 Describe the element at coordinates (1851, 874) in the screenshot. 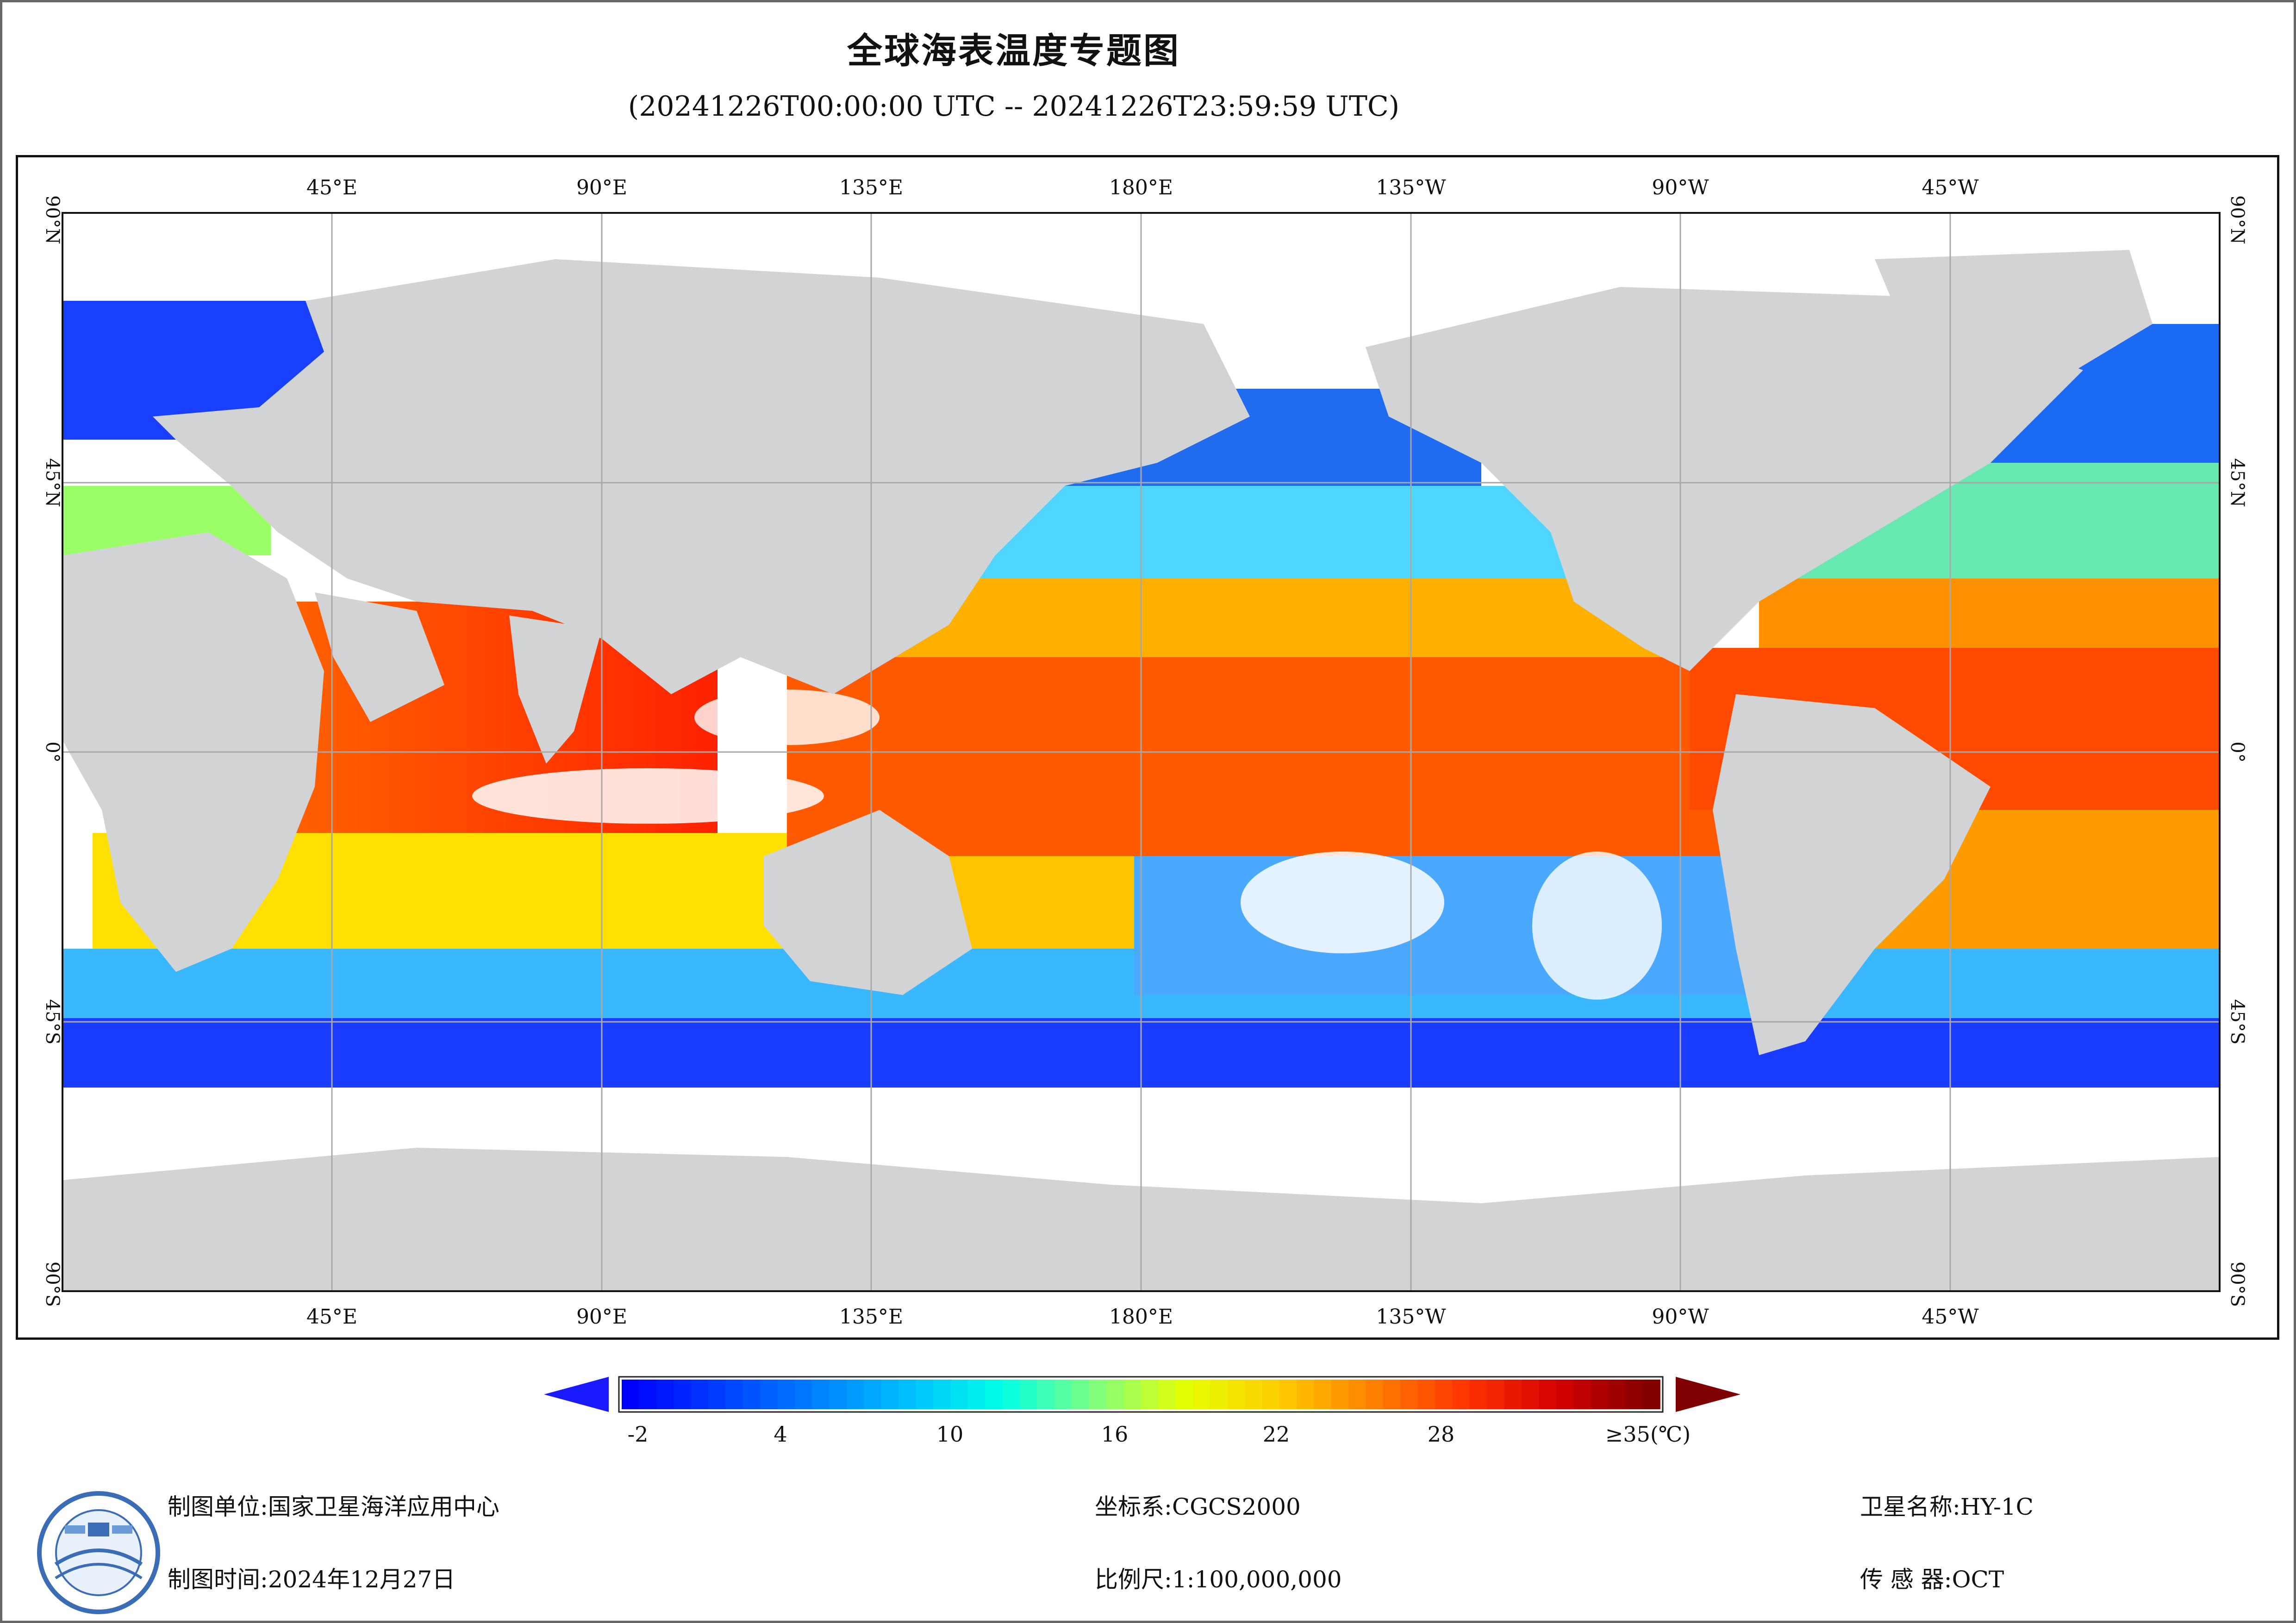

I see `land-south-america` at that location.